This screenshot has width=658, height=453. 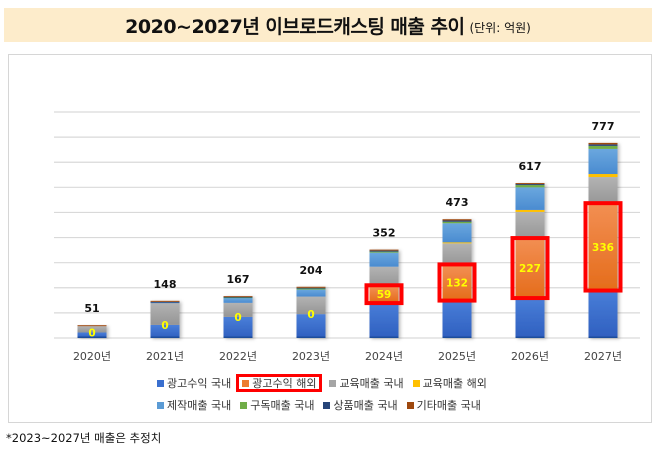 I want to click on total-label: 617, so click(x=530, y=166).